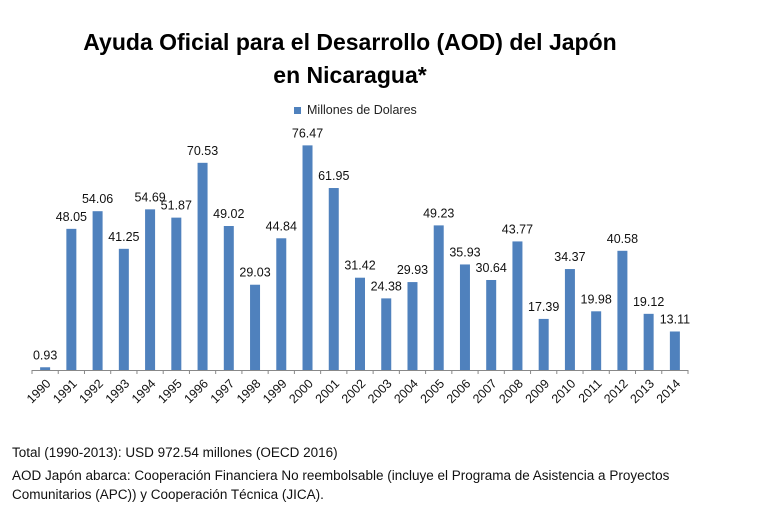 The height and width of the screenshot is (506, 759). Describe the element at coordinates (359, 266) in the screenshot. I see `data-label-2002: 31.42` at that location.